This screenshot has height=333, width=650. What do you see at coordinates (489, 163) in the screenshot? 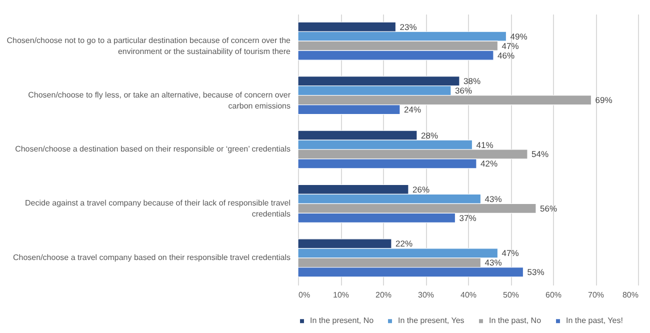
I see `data-label: 42%` at bounding box center [489, 163].